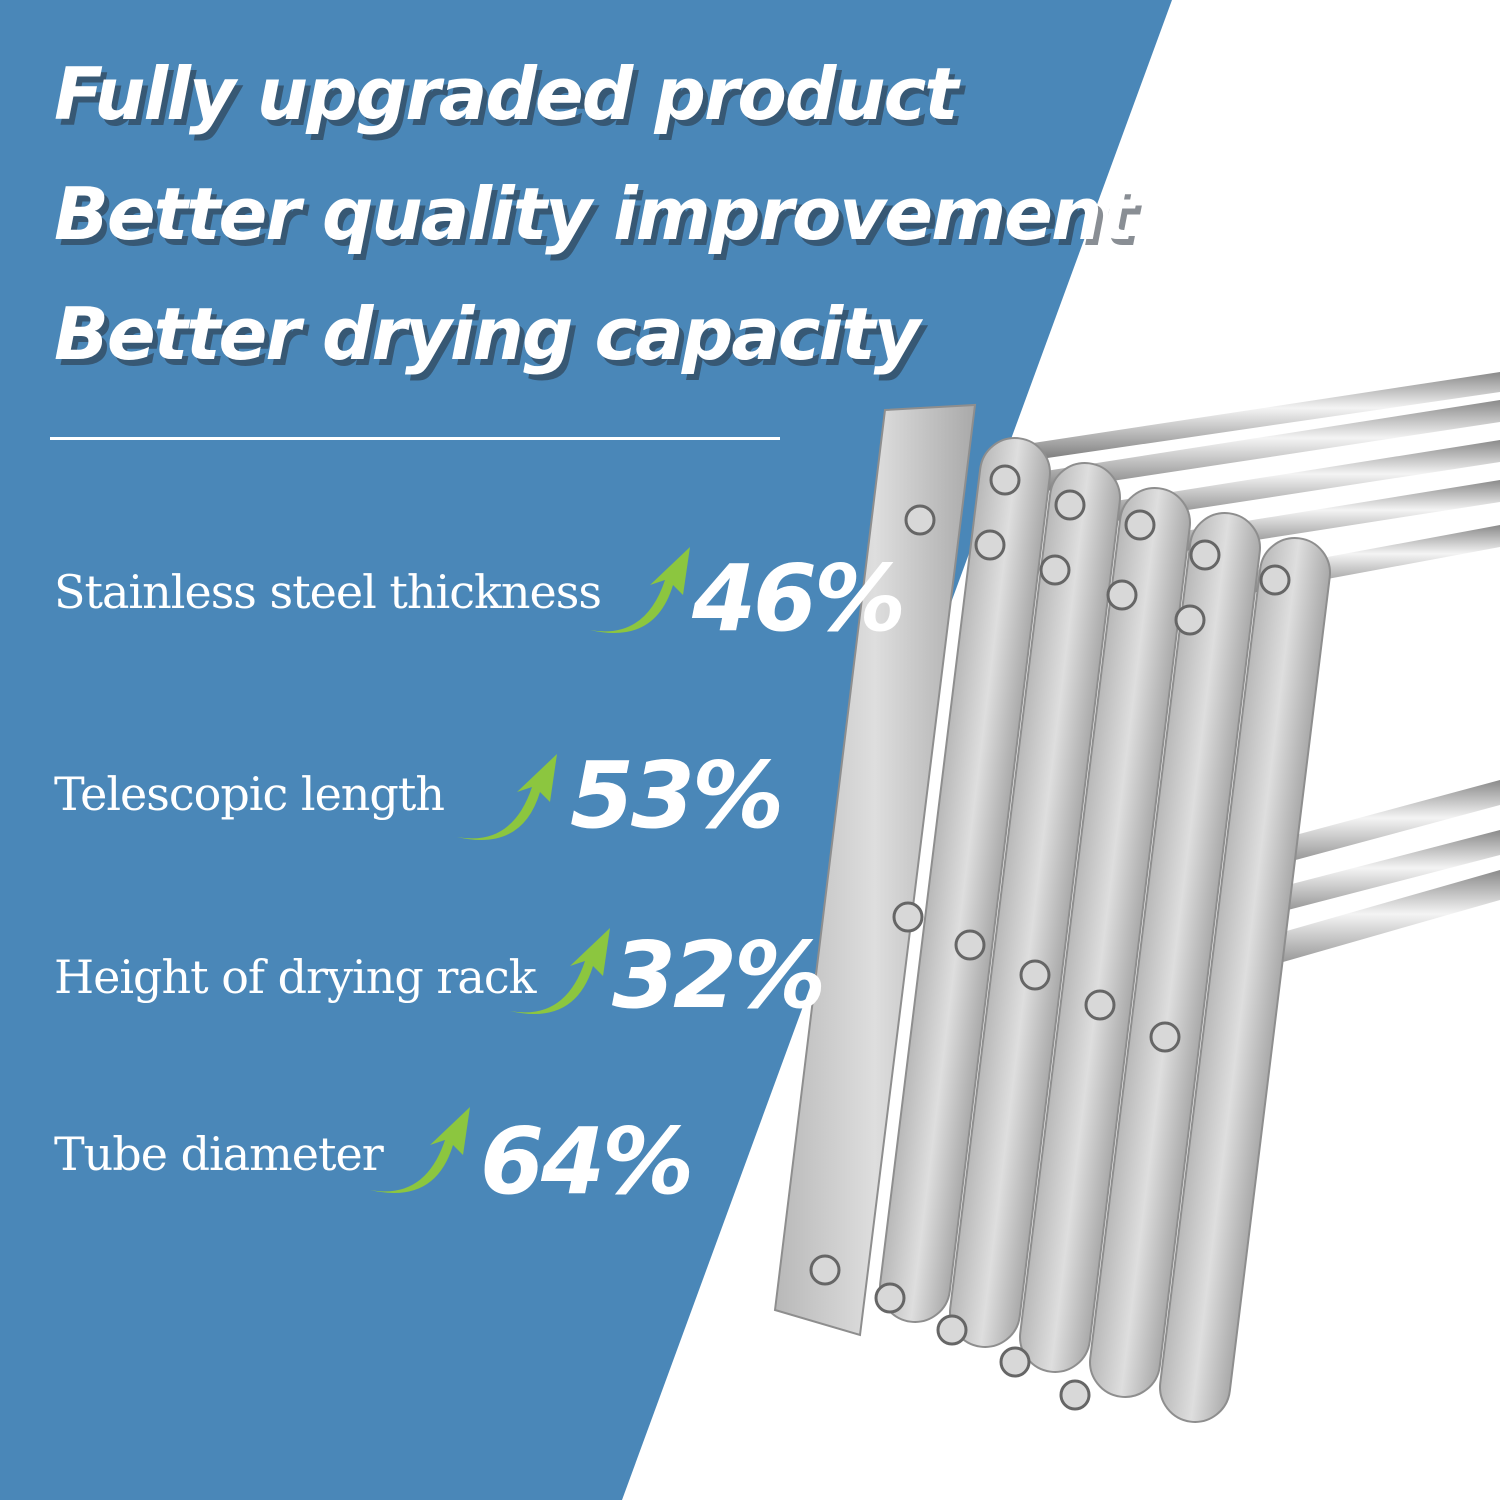 This screenshot has height=1500, width=1500. I want to click on headline-3: Better drying capacity, so click(487, 334).